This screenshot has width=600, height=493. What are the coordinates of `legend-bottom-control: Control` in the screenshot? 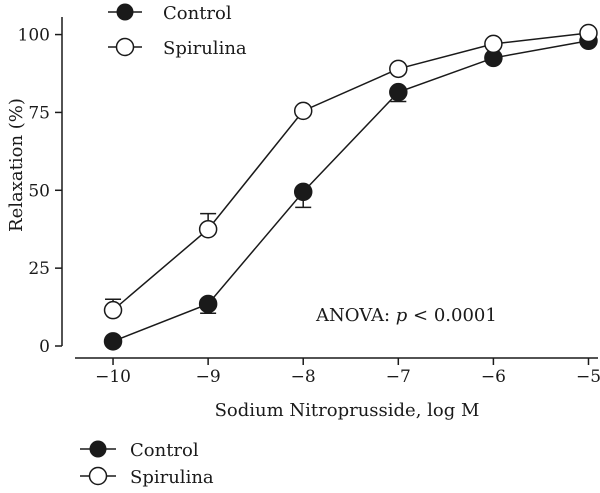 It's located at (139, 450).